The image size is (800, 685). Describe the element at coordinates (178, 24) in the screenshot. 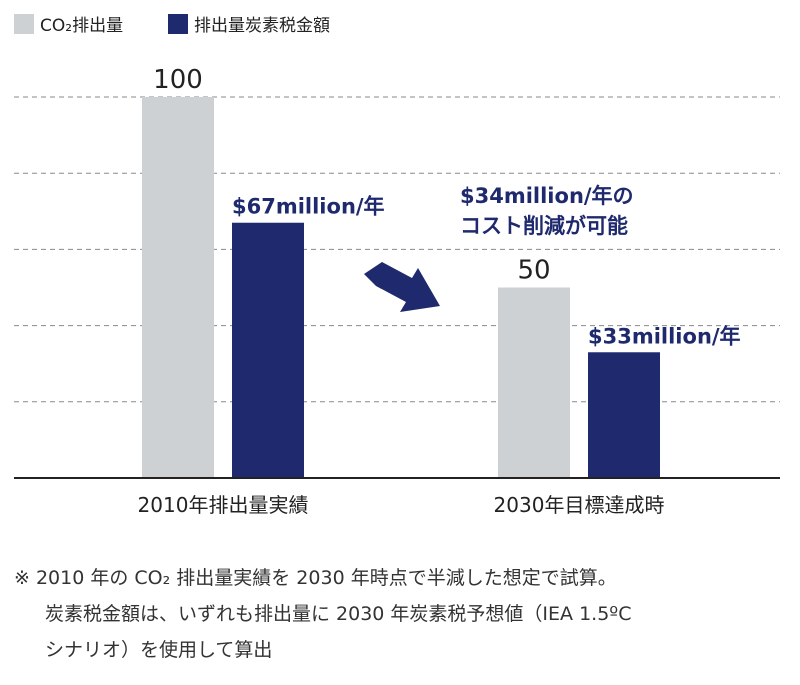

I see `legend-swatch-tax` at that location.